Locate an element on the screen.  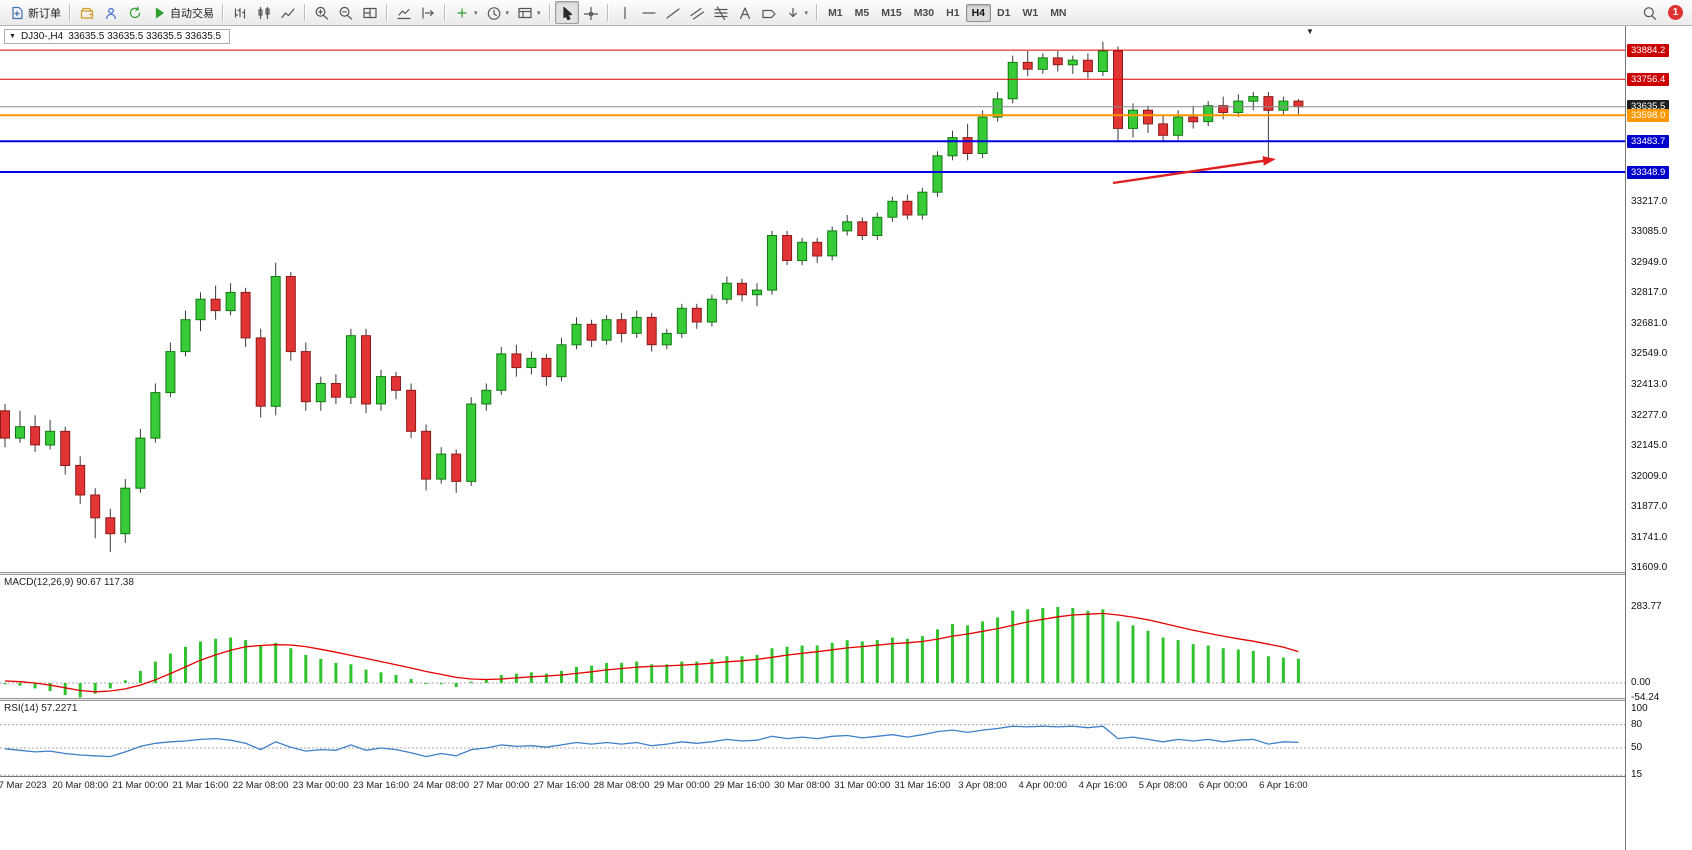
candlestick-mode-button is located at coordinates (264, 12).